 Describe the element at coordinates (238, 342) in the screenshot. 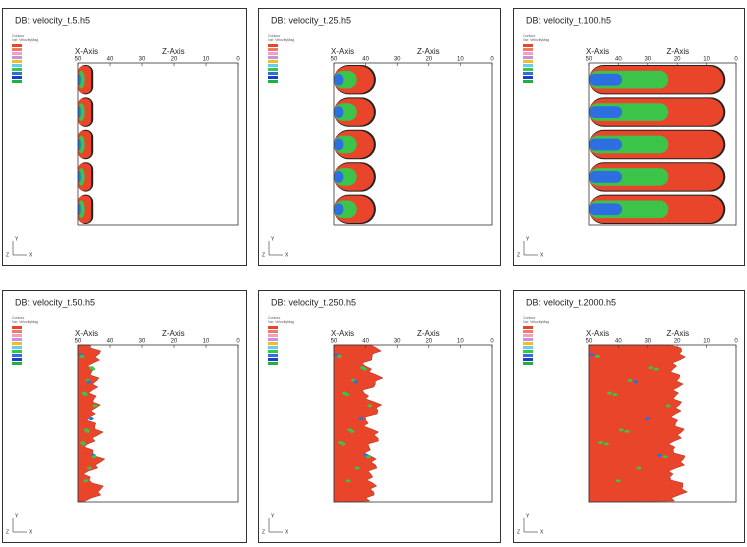

I see `tick-label: 0` at that location.